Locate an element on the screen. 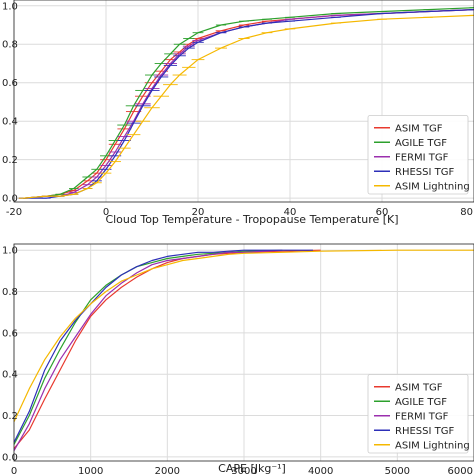 The height and width of the screenshot is (474, 474). x-axis-label: CAPE [Jkg⁻¹] is located at coordinates (252, 468).